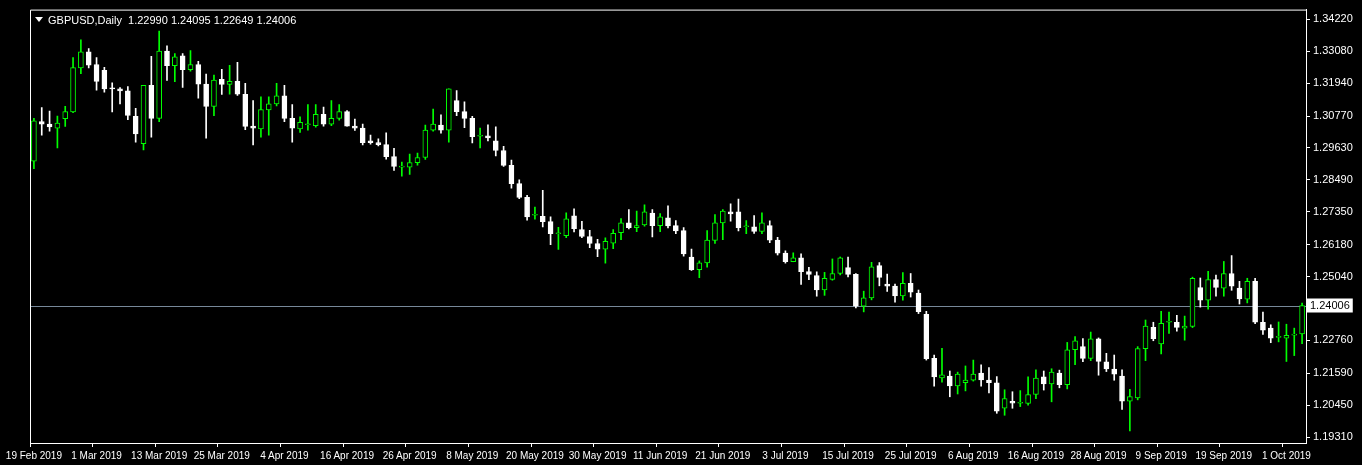  I want to click on ref-line-label: 1.24006, so click(1330, 304).